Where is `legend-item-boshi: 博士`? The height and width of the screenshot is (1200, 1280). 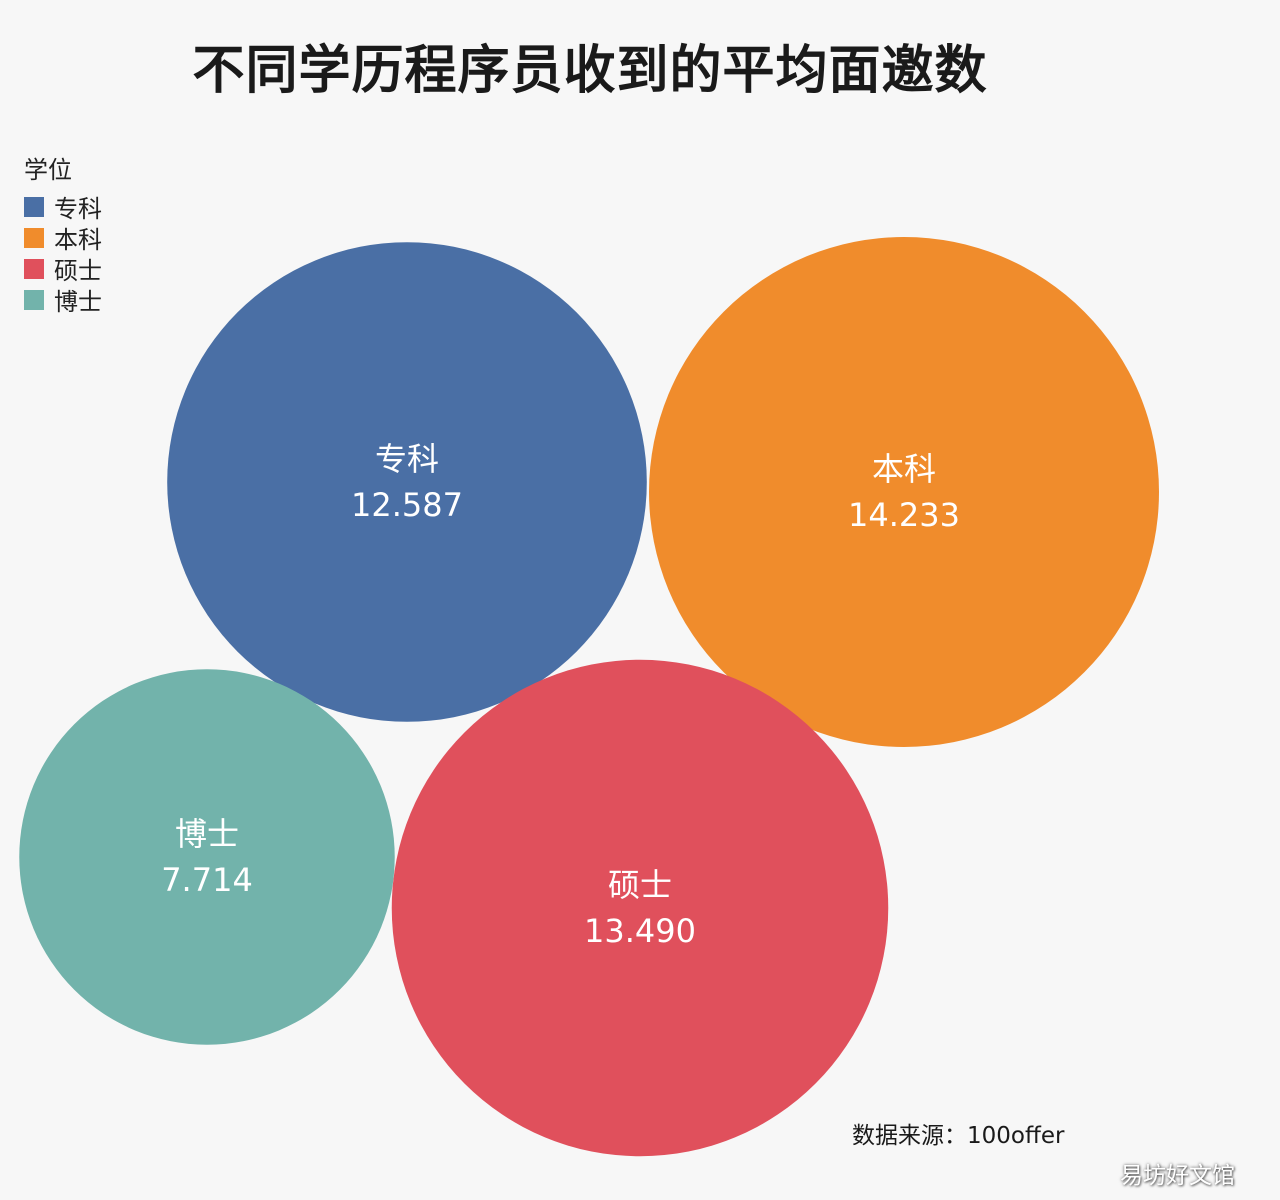
legend-item-boshi: 博士 is located at coordinates (63, 300).